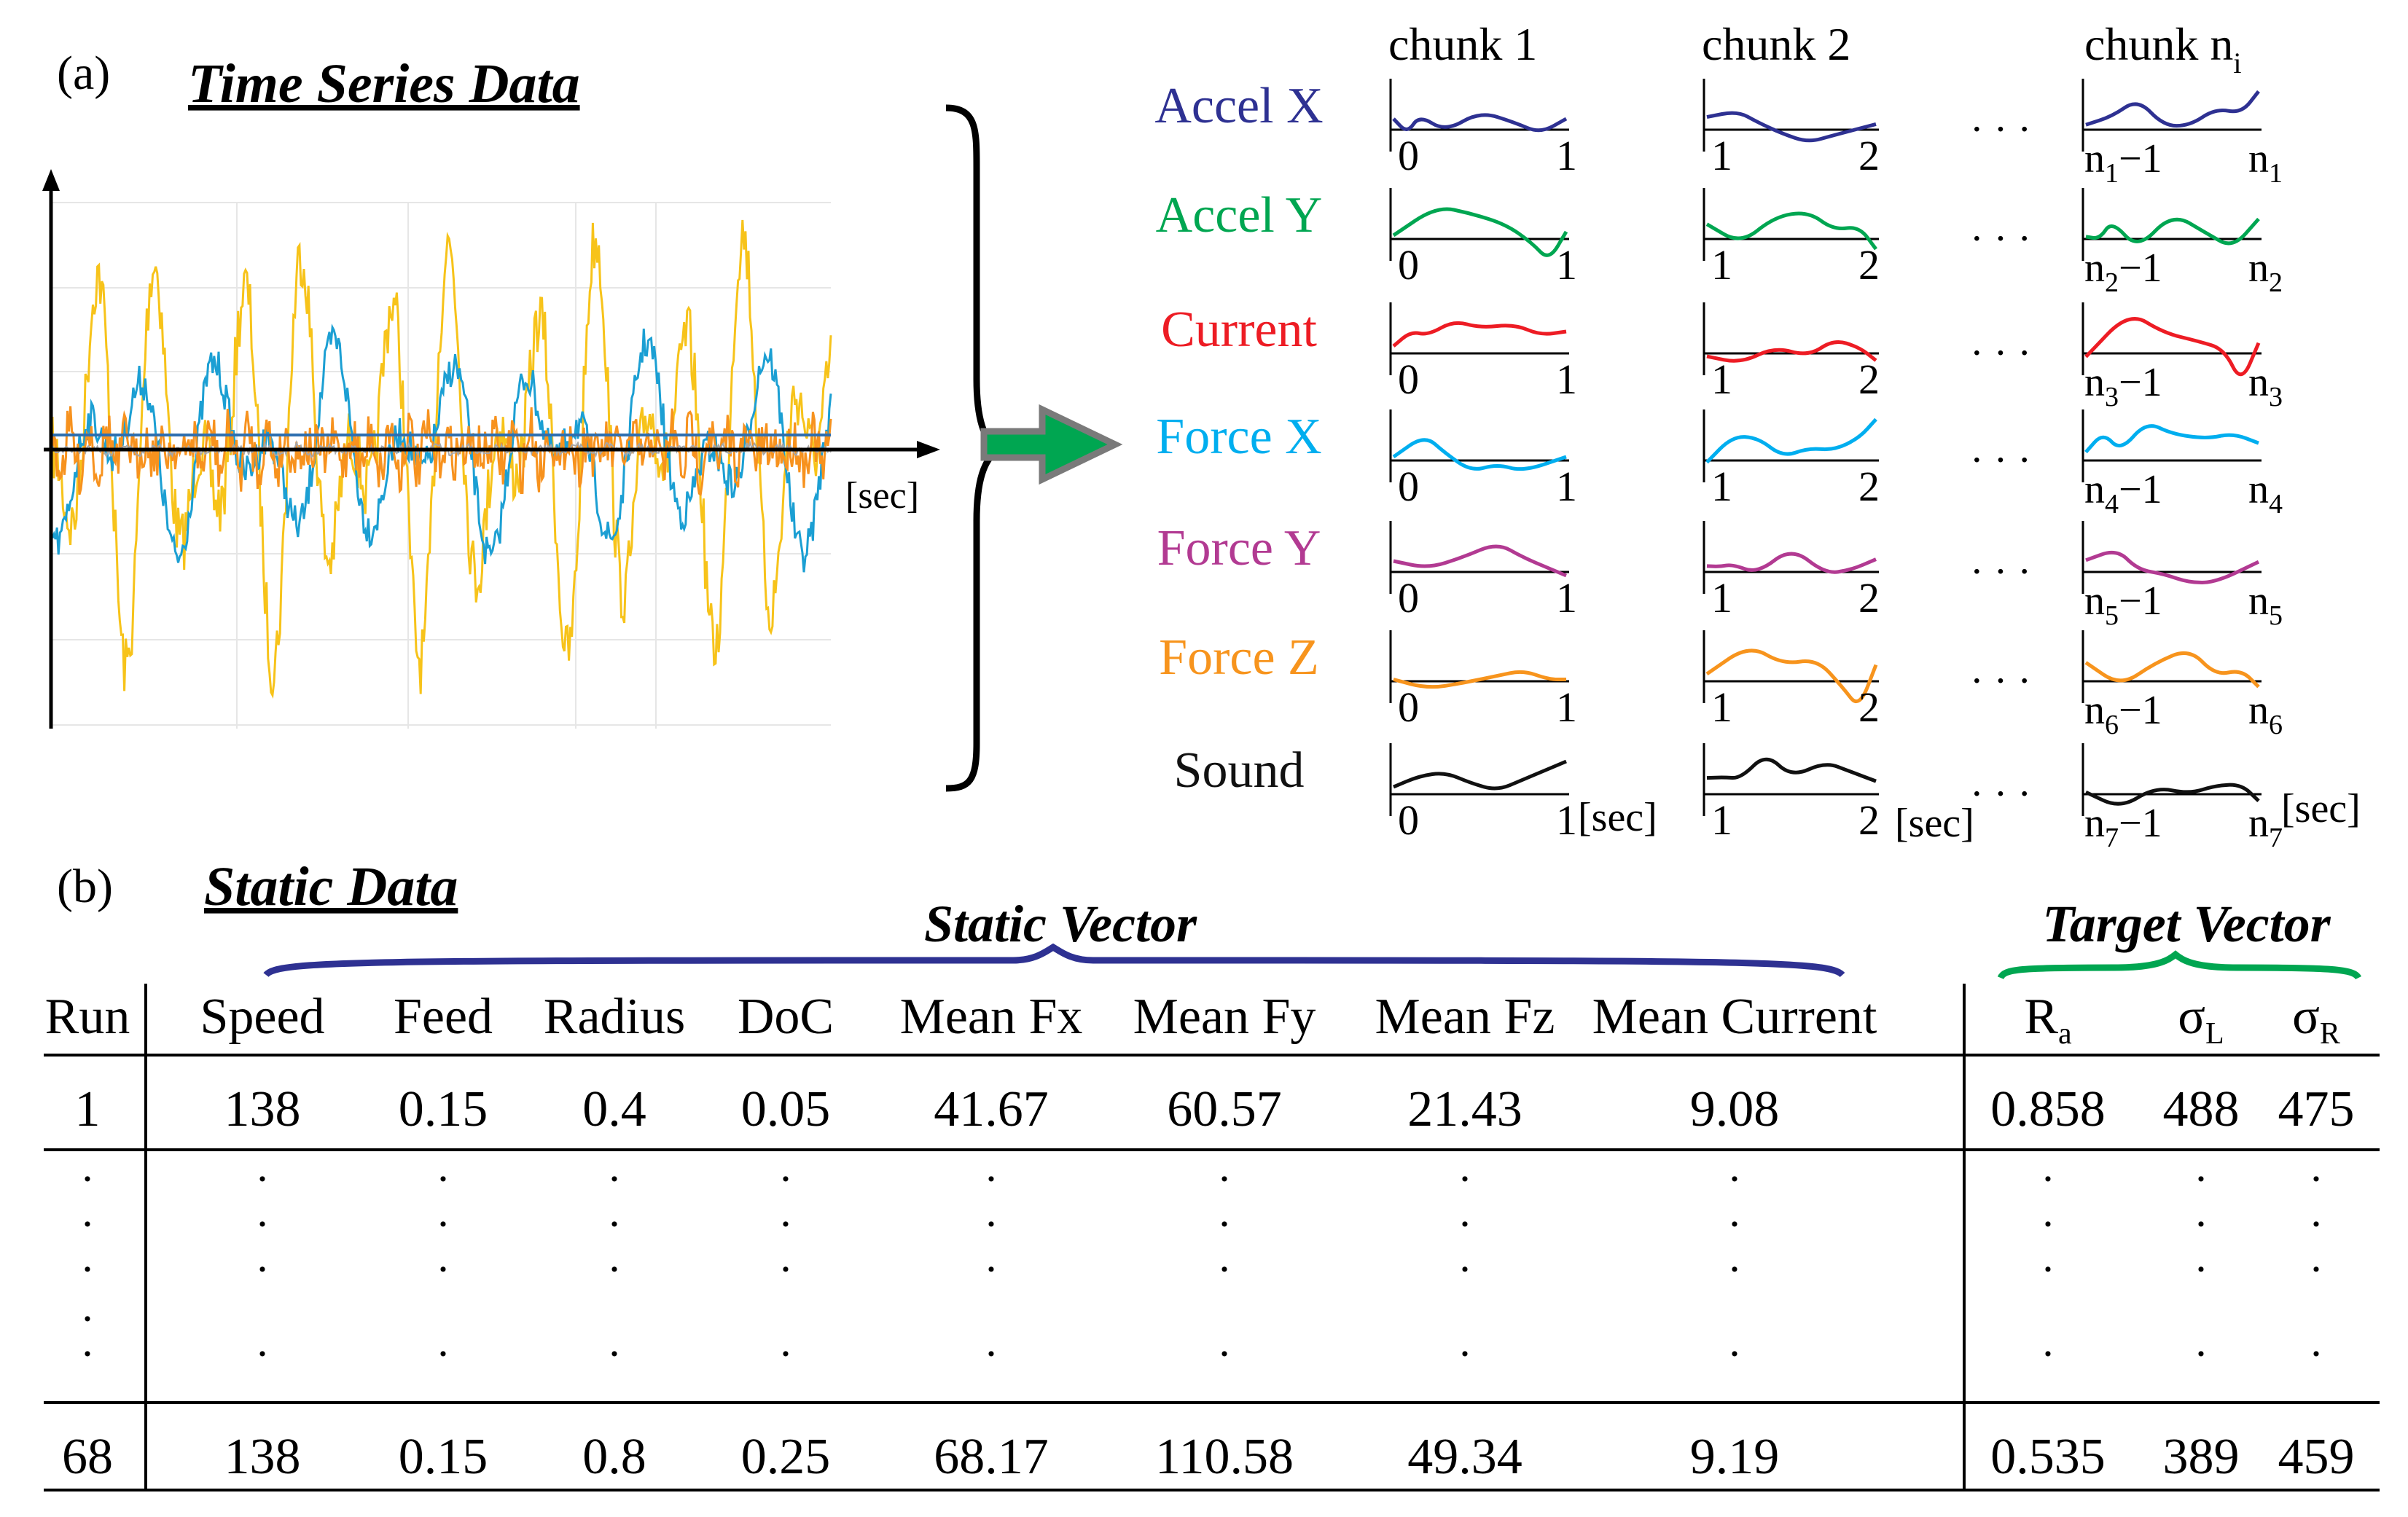 The image size is (2408, 1517). I want to click on column-header: σR, so click(2316, 1020).